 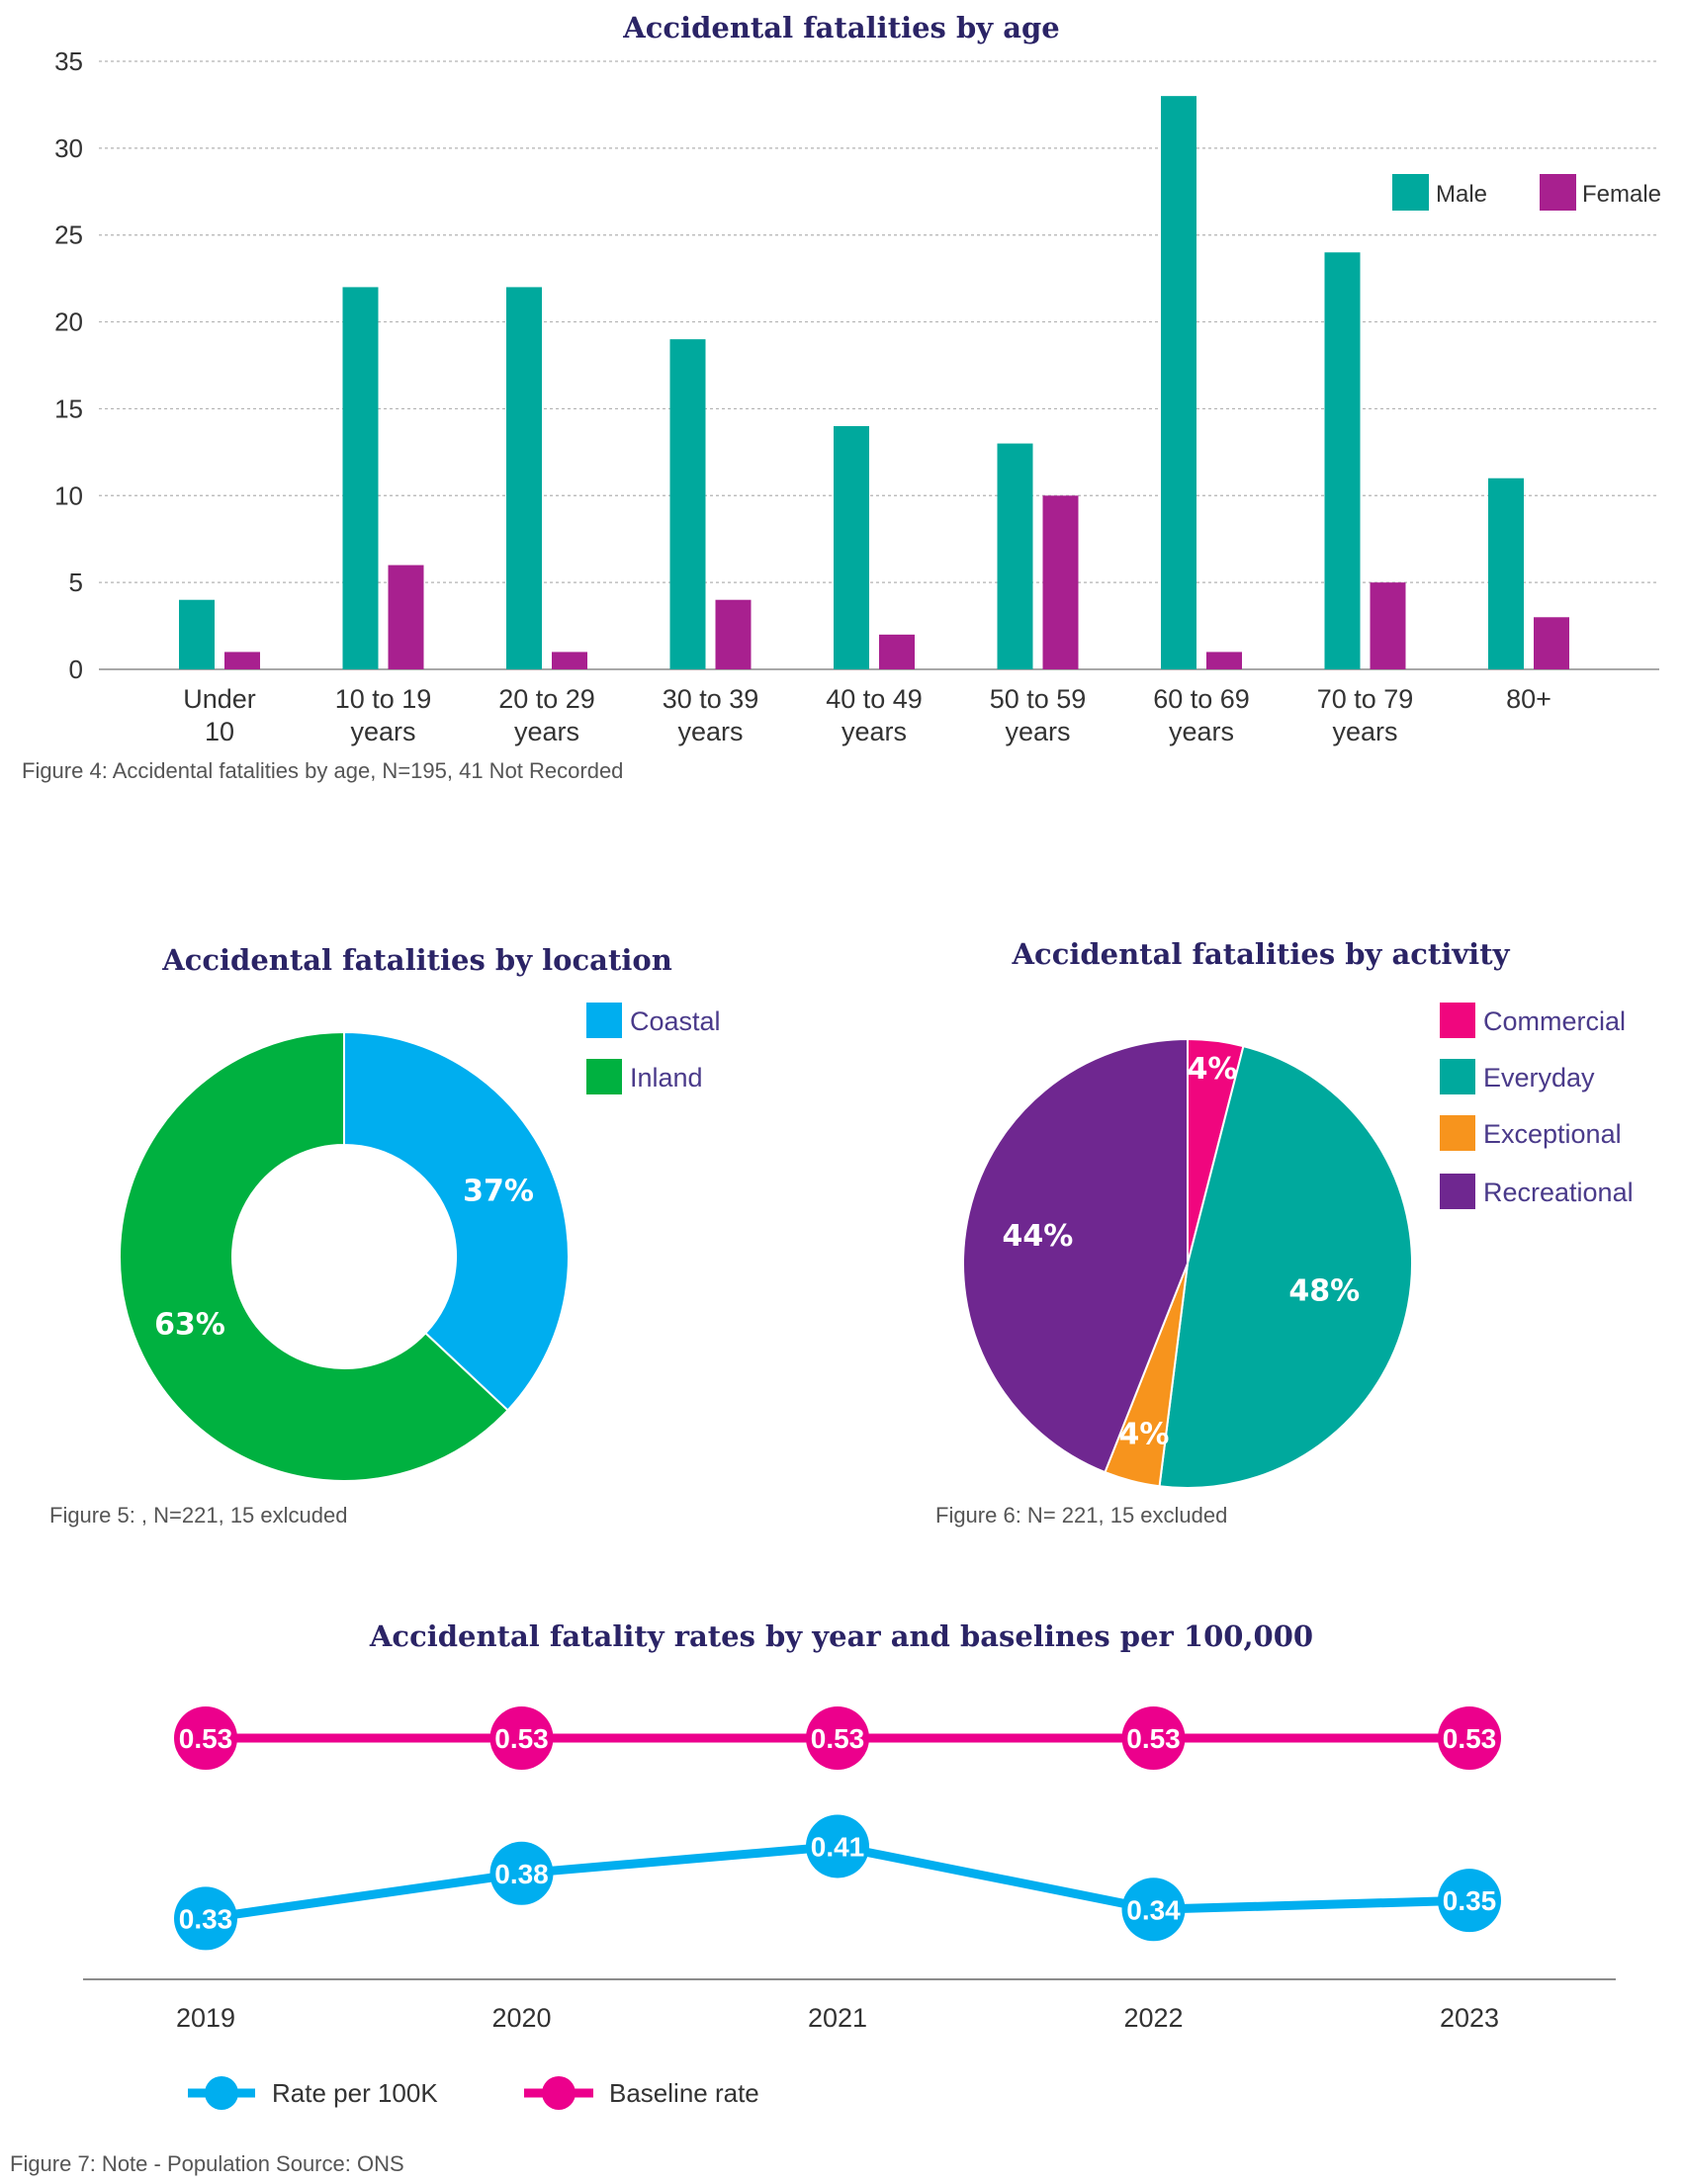 What do you see at coordinates (1076, 1255) in the screenshot?
I see `pie-slice-recreational` at bounding box center [1076, 1255].